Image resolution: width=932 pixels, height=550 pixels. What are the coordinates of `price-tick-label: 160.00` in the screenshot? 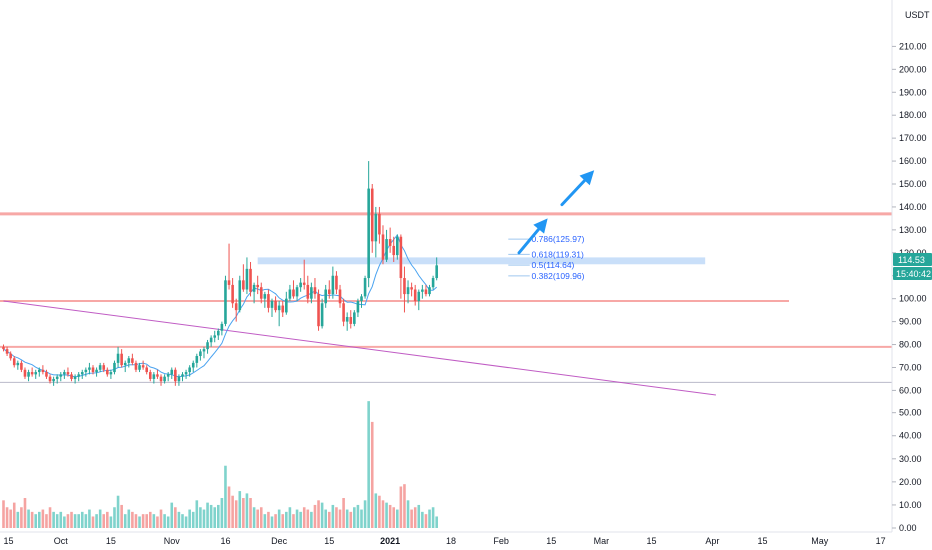 It's located at (913, 161).